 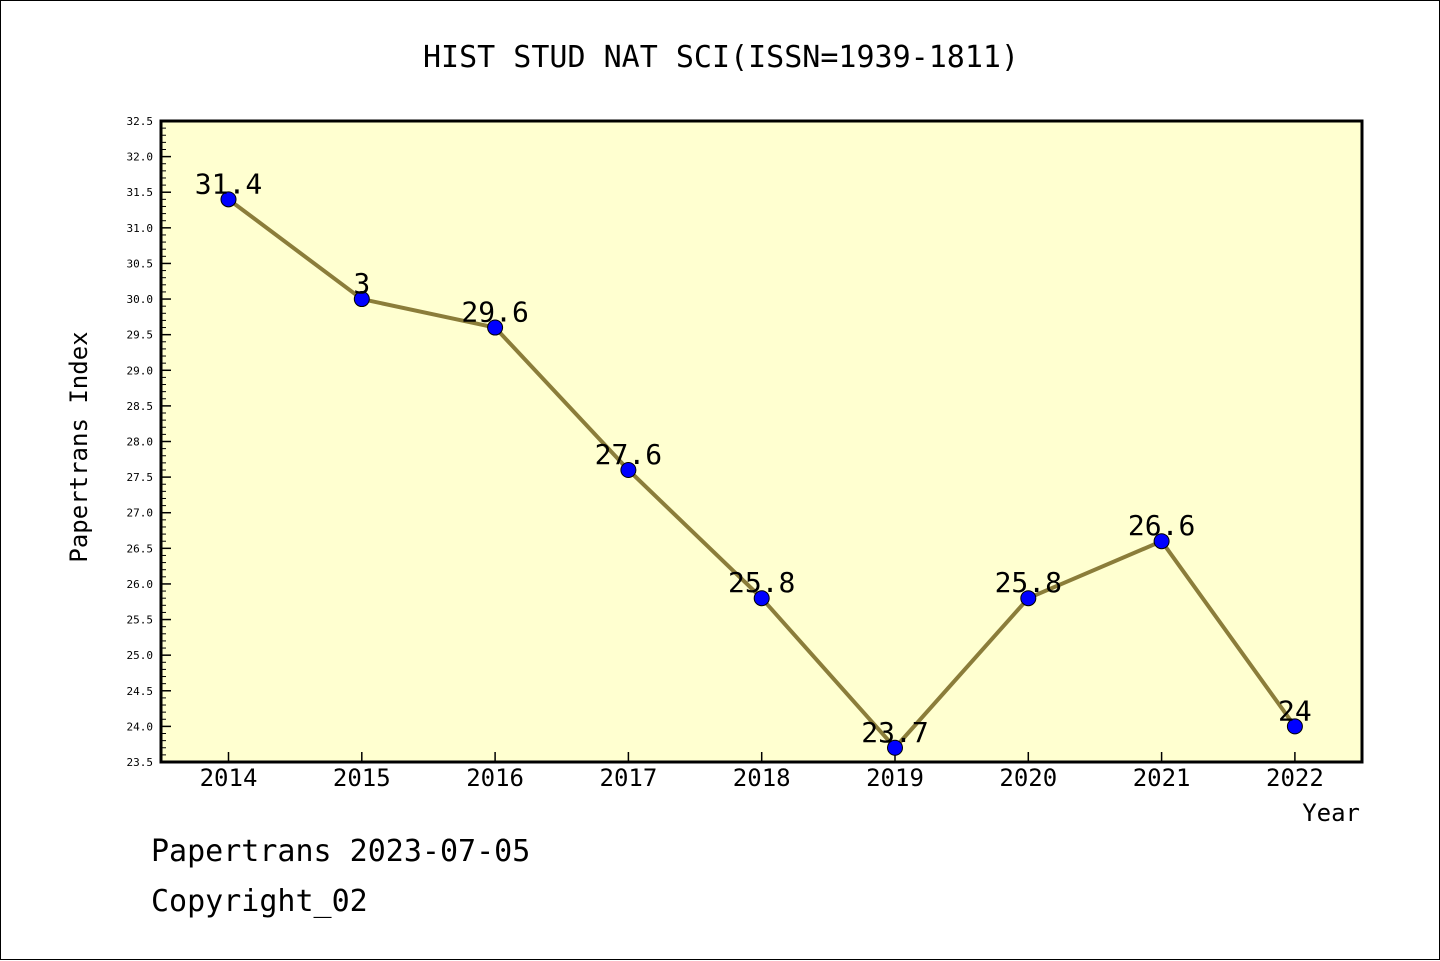 I want to click on y-tick-label: 27.5, so click(x=140, y=477).